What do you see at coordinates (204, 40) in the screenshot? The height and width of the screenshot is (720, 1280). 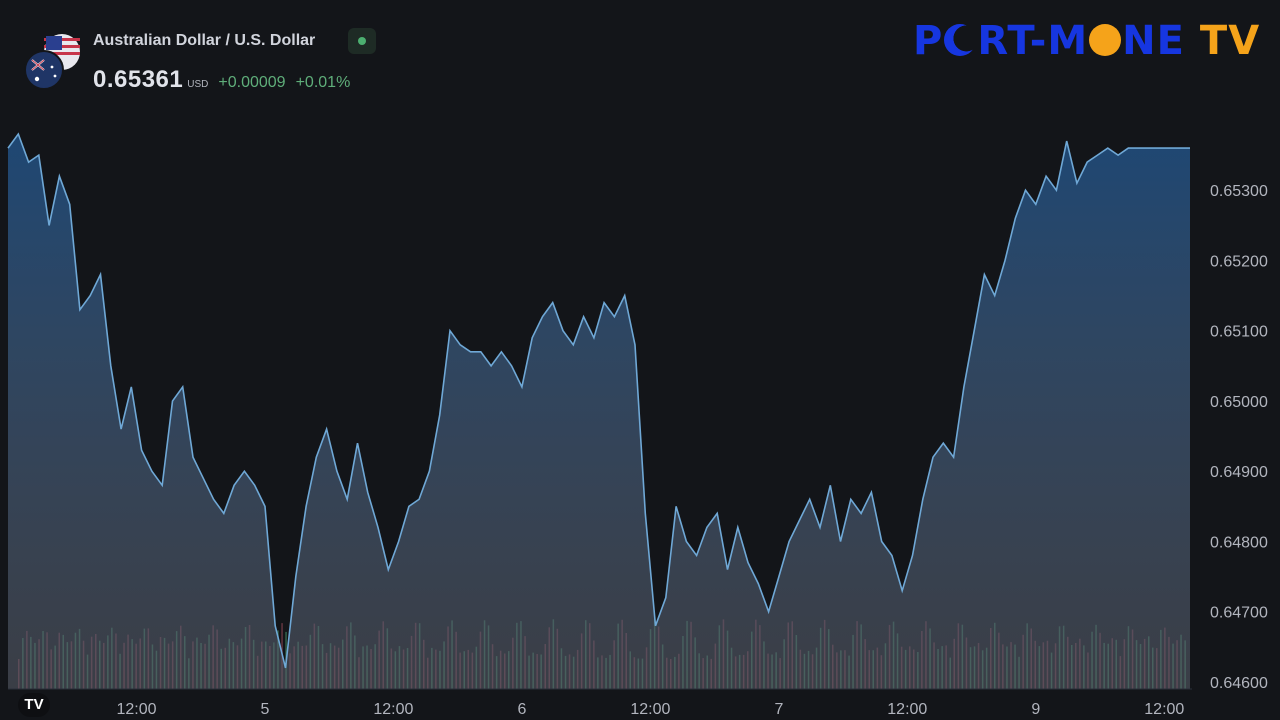 I see `symbol-title: Australian Dollar / U.S. Dollar` at bounding box center [204, 40].